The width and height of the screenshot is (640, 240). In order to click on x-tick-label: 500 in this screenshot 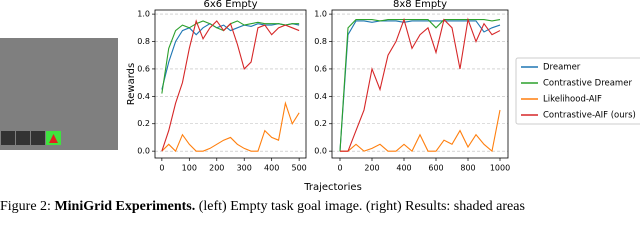, I will do `click(298, 168)`.